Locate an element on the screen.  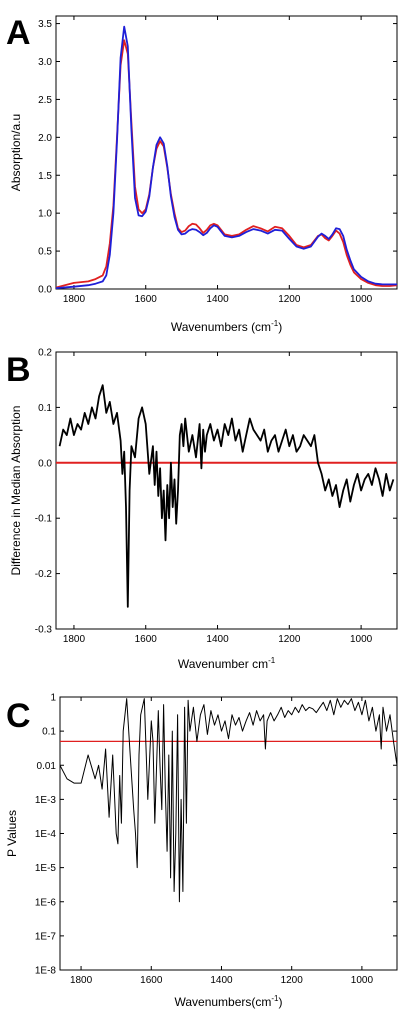
y-tick-label: 1E-8 is located at coordinates (46, 971).